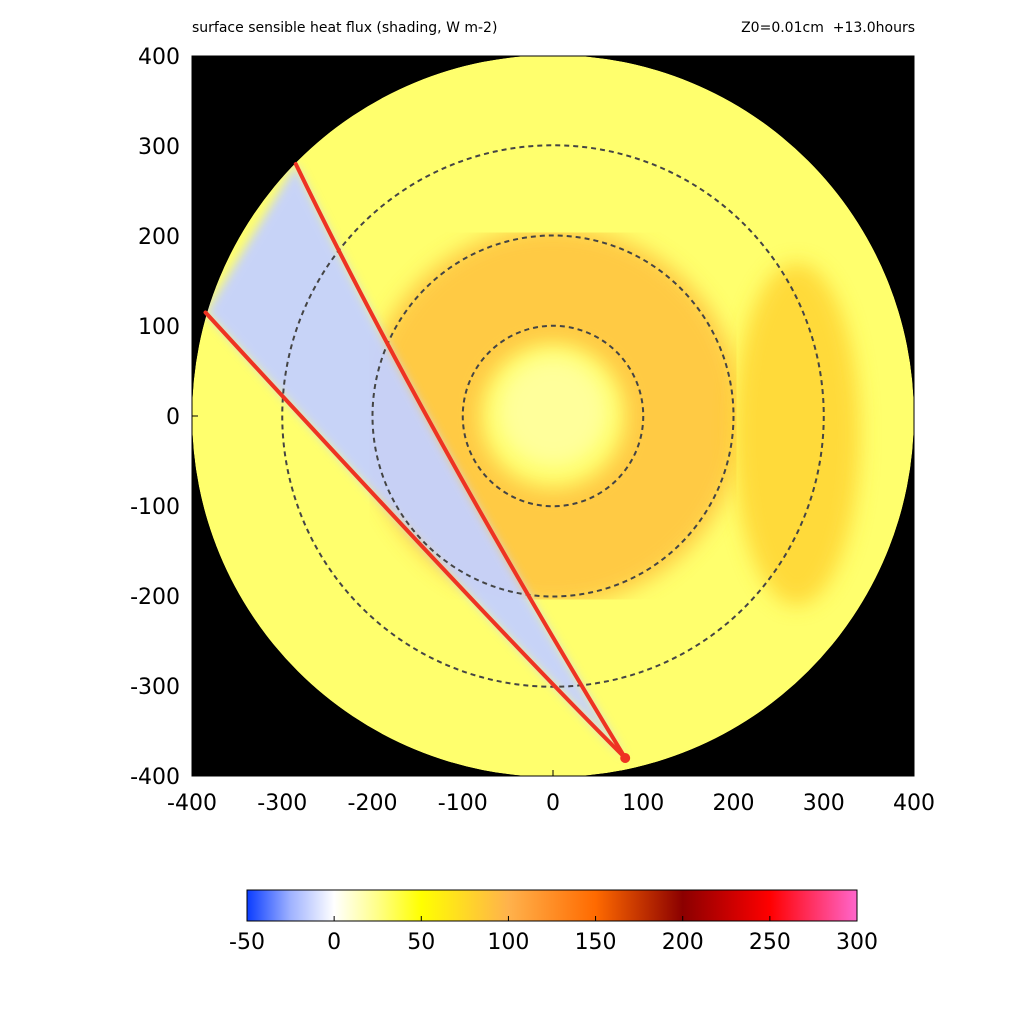  Describe the element at coordinates (334, 942) in the screenshot. I see `colorbar-tick-label: 0` at that location.